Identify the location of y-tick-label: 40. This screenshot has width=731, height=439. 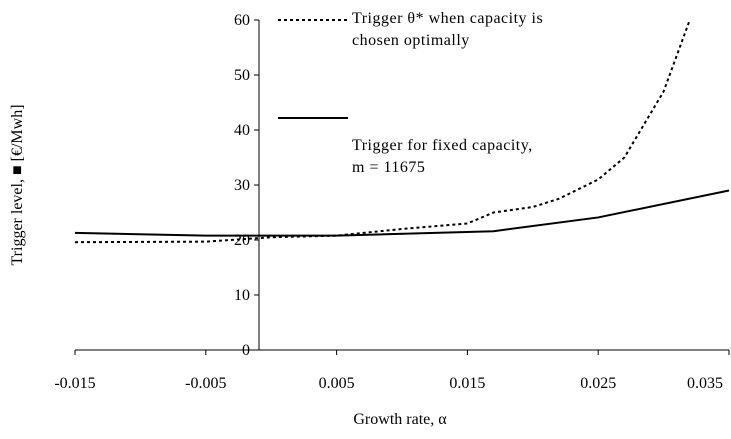
(242, 130).